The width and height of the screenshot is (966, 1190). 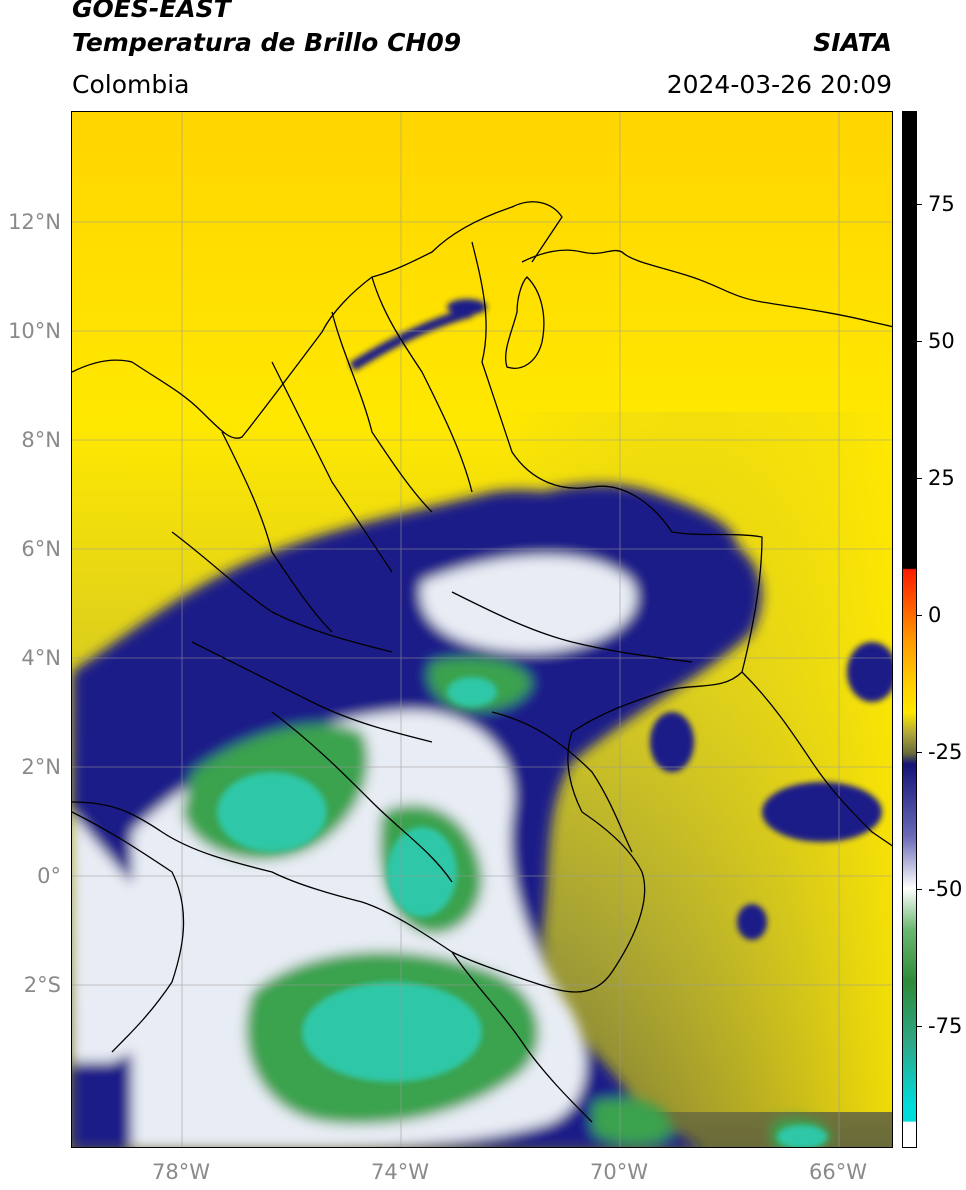 I want to click on colombia-peru-border, so click(x=262, y=877).